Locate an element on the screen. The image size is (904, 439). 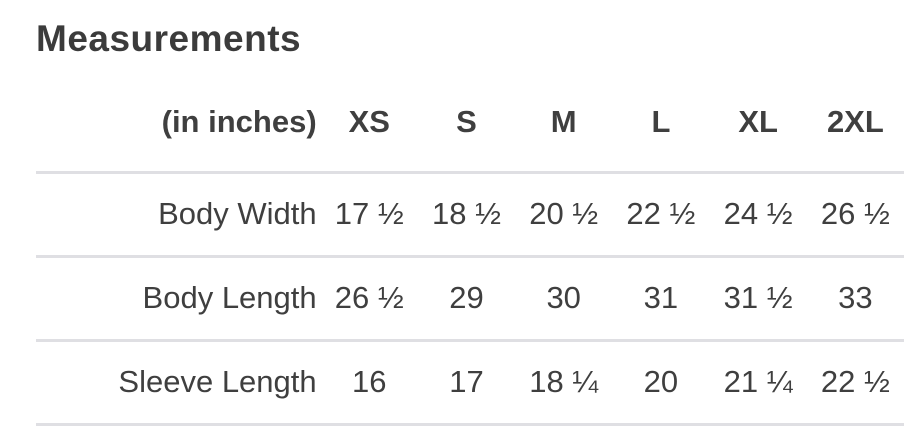
cell-body-length-l: 31 is located at coordinates (661, 297).